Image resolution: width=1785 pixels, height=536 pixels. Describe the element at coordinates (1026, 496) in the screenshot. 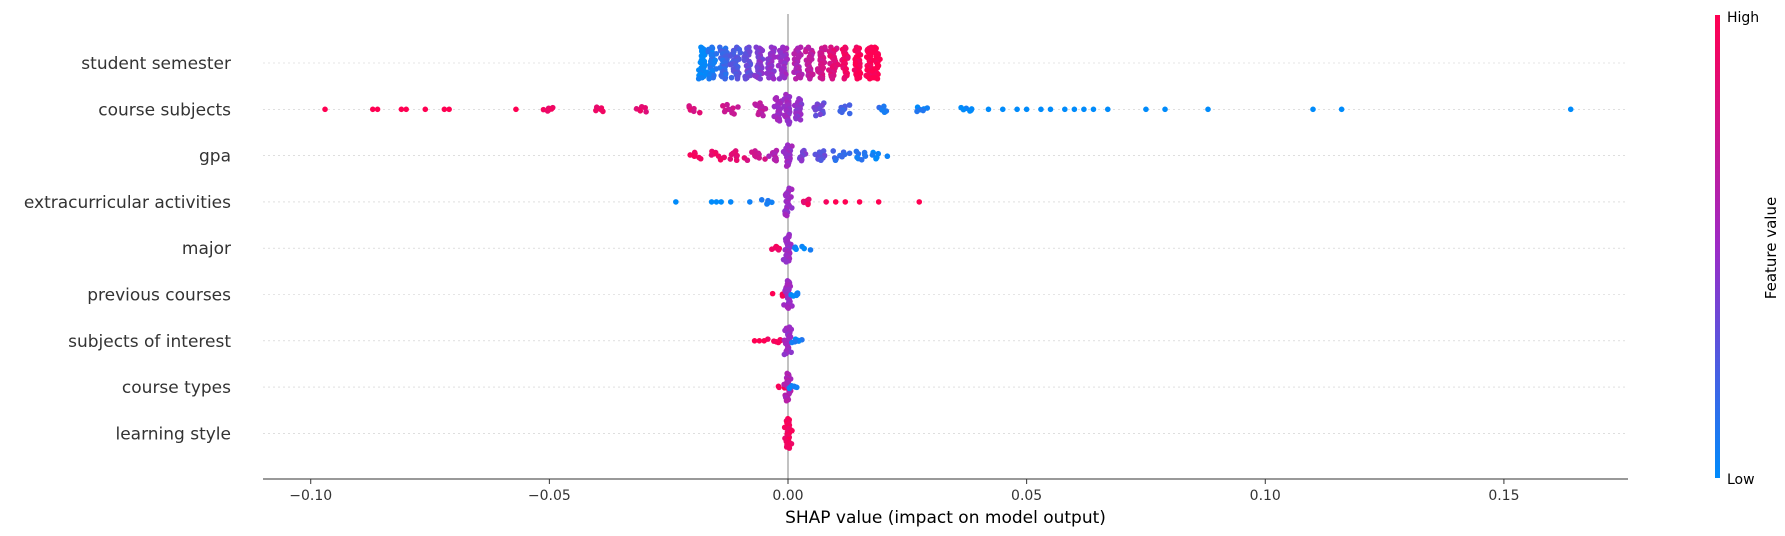

I see `x-tick-label: 0.05` at that location.